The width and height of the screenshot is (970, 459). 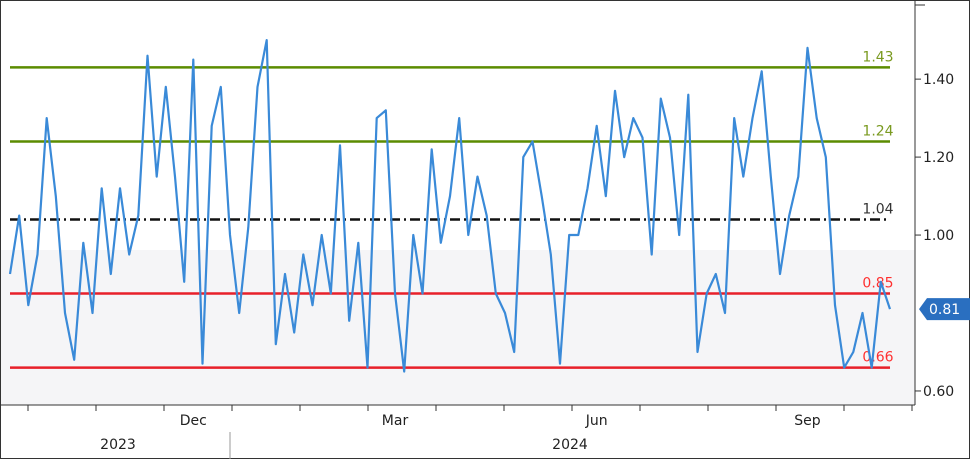 What do you see at coordinates (395, 421) in the screenshot?
I see `x-tick-label: Mar` at bounding box center [395, 421].